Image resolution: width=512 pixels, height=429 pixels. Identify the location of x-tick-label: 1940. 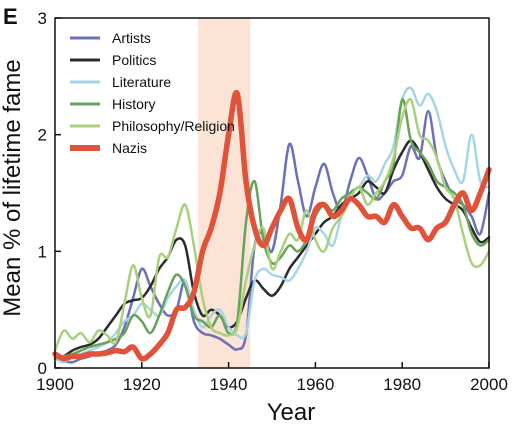
(229, 384).